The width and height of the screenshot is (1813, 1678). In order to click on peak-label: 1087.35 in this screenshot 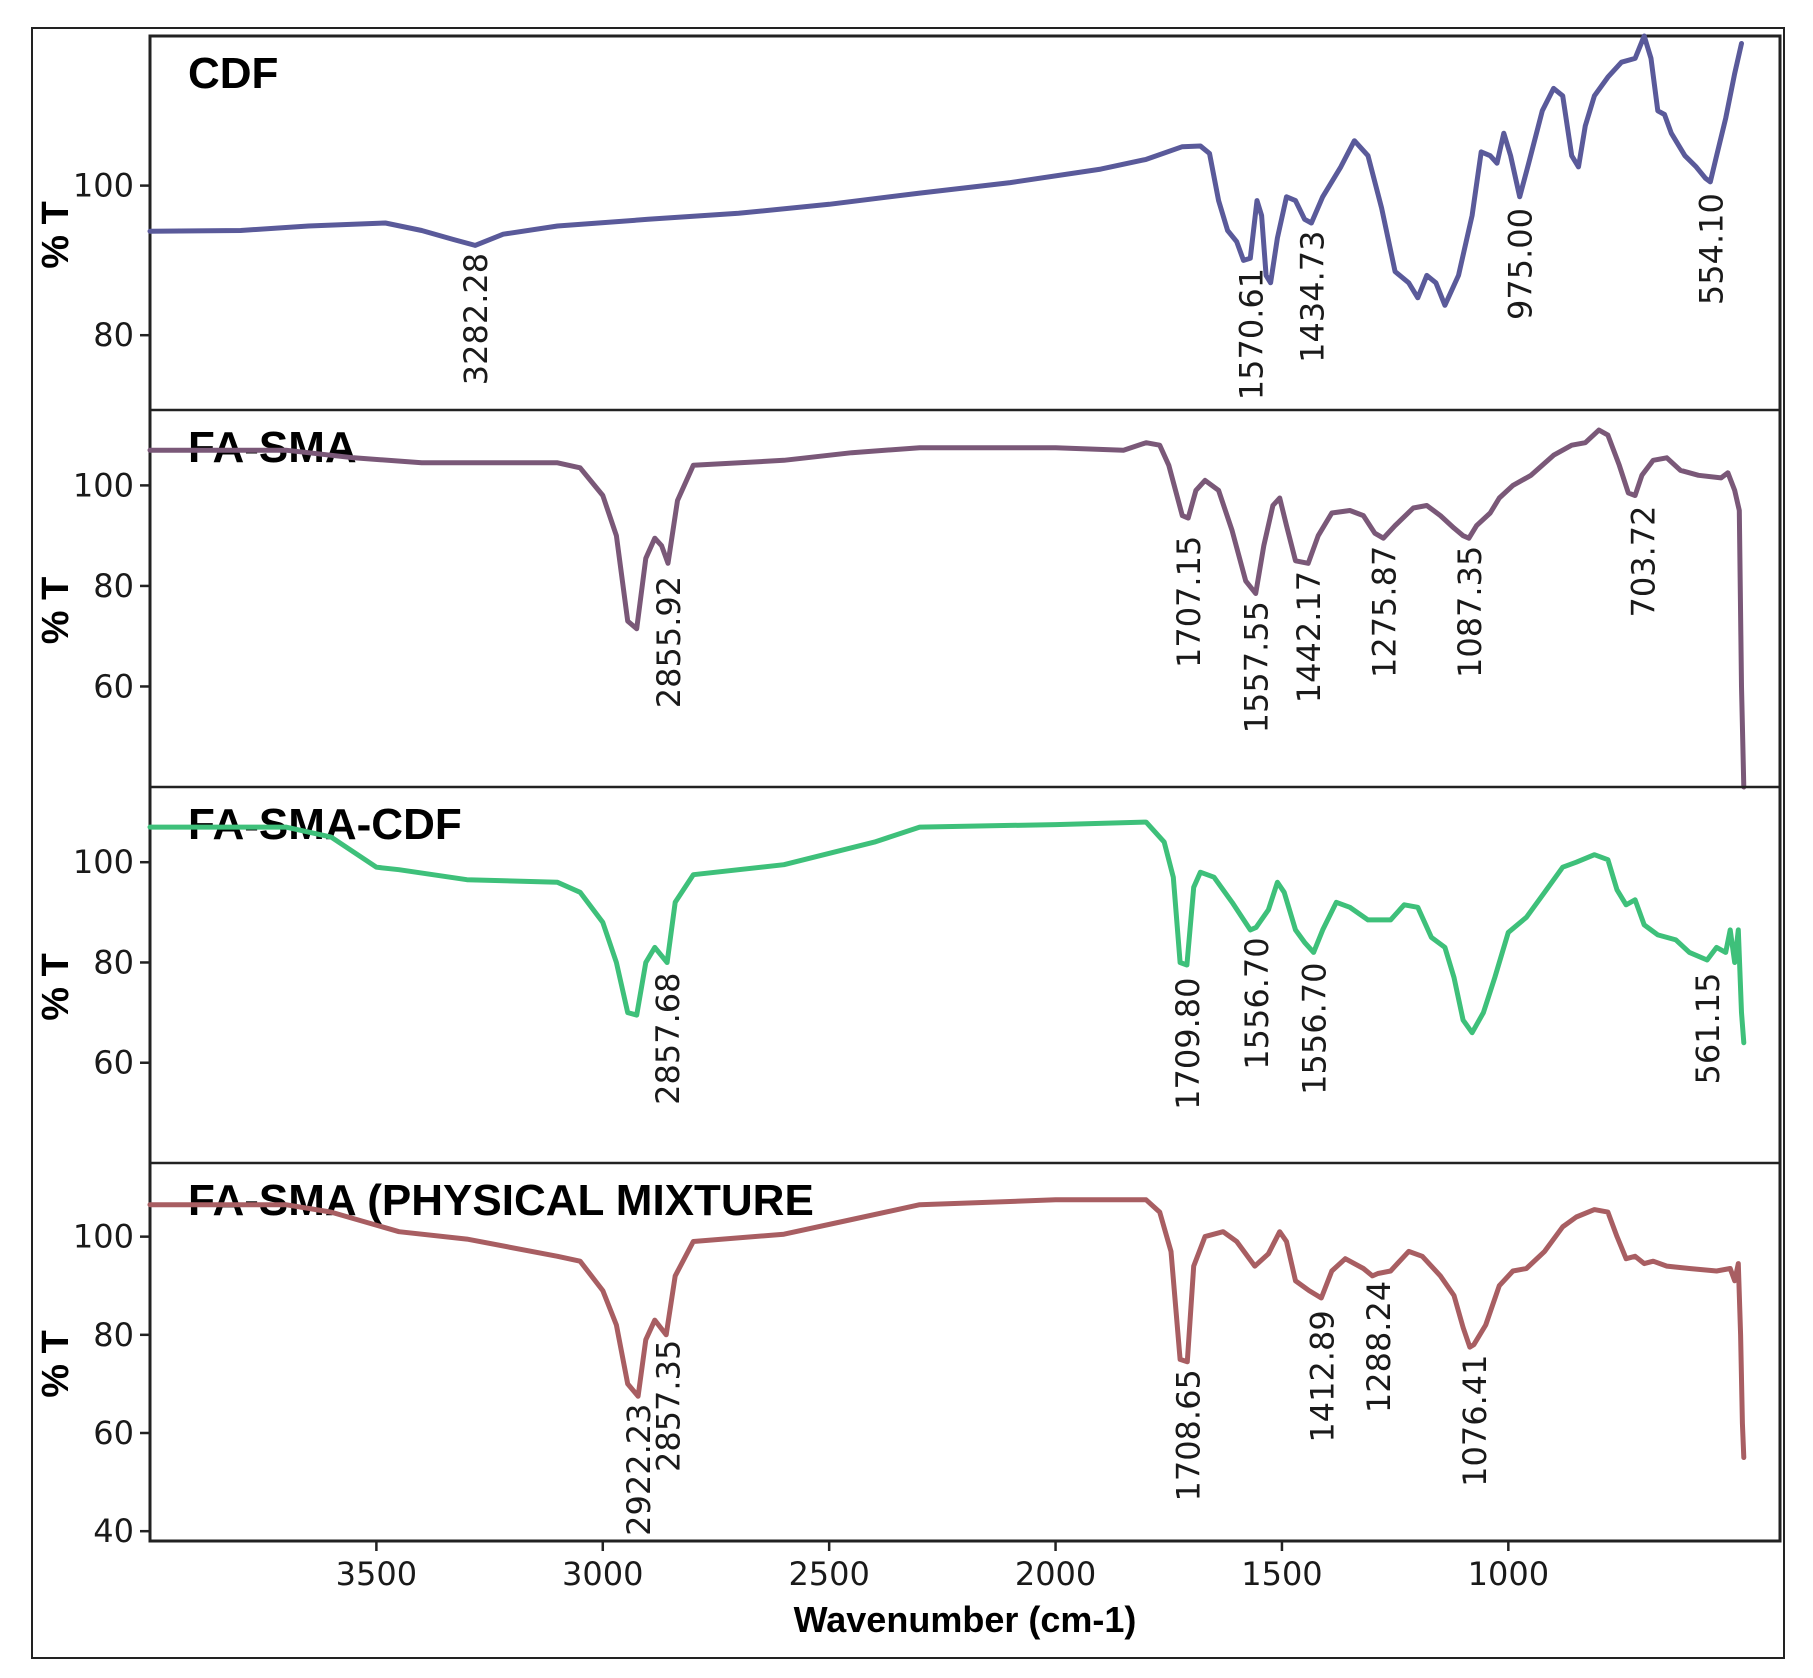, I will do `click(1470, 612)`.